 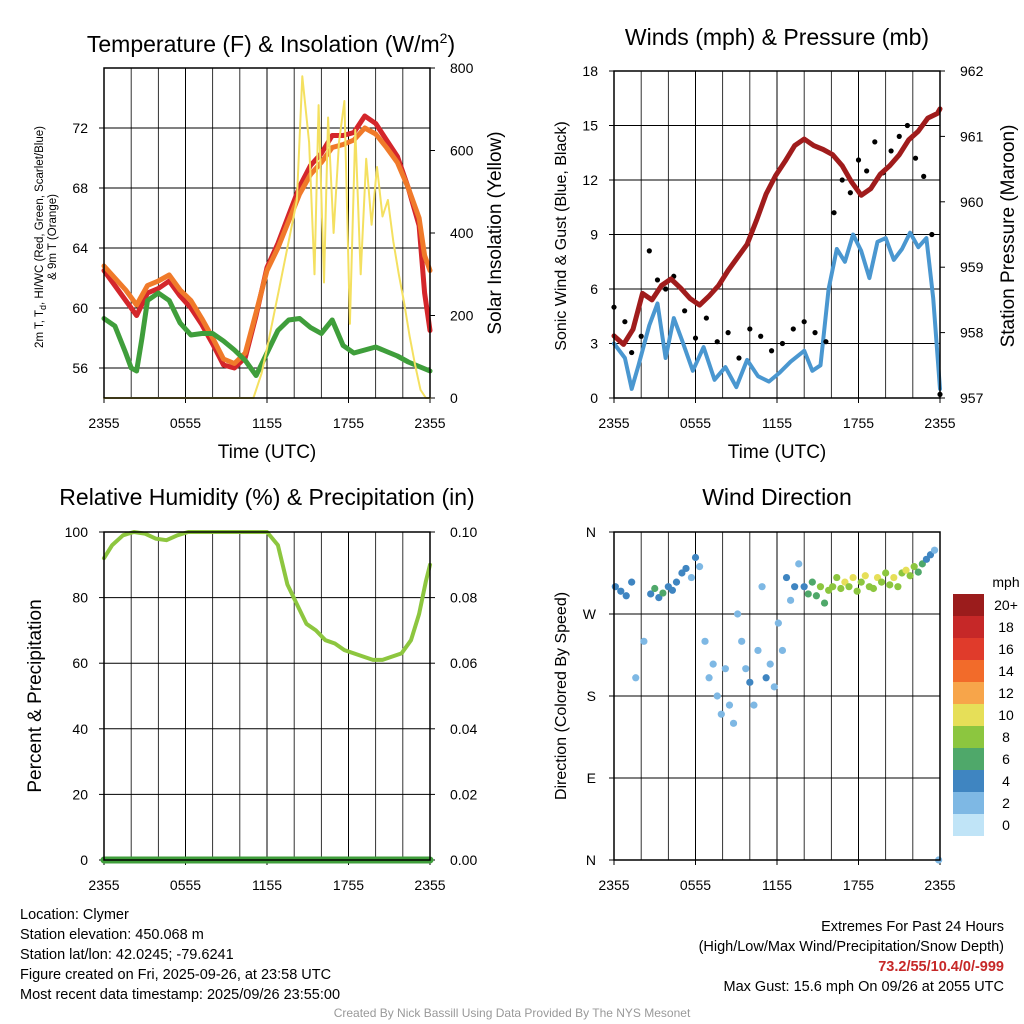 I want to click on series-line-pressure, so click(x=777, y=226).